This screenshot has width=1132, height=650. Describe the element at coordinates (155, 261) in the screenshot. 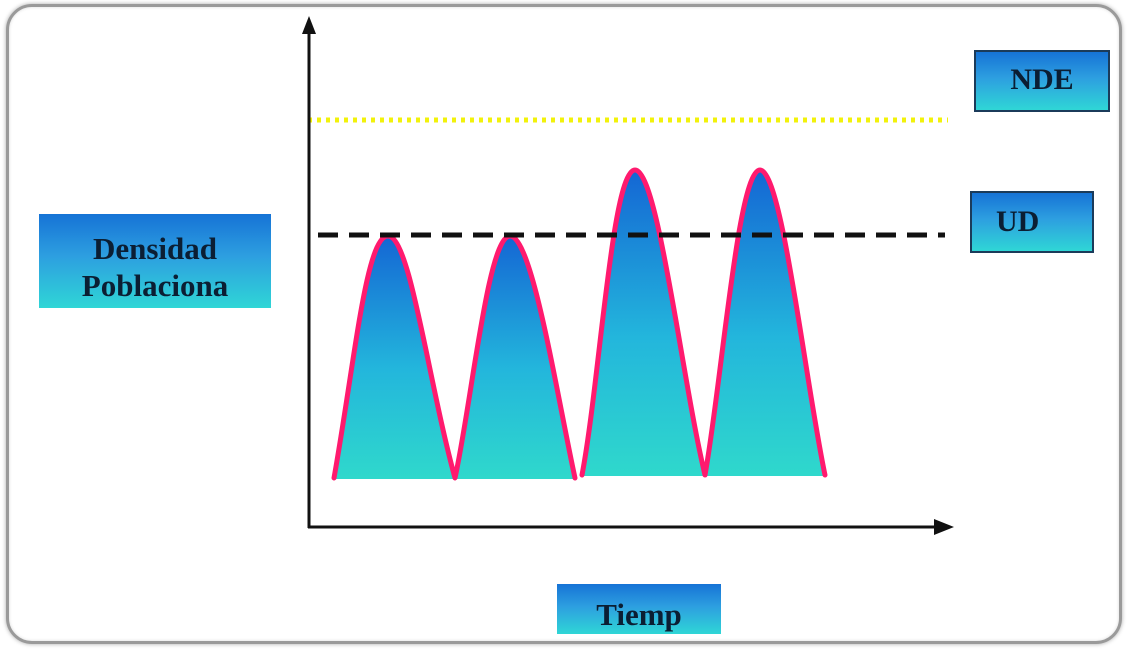

I see `y-axis-label: Densidad Poblaciona` at that location.